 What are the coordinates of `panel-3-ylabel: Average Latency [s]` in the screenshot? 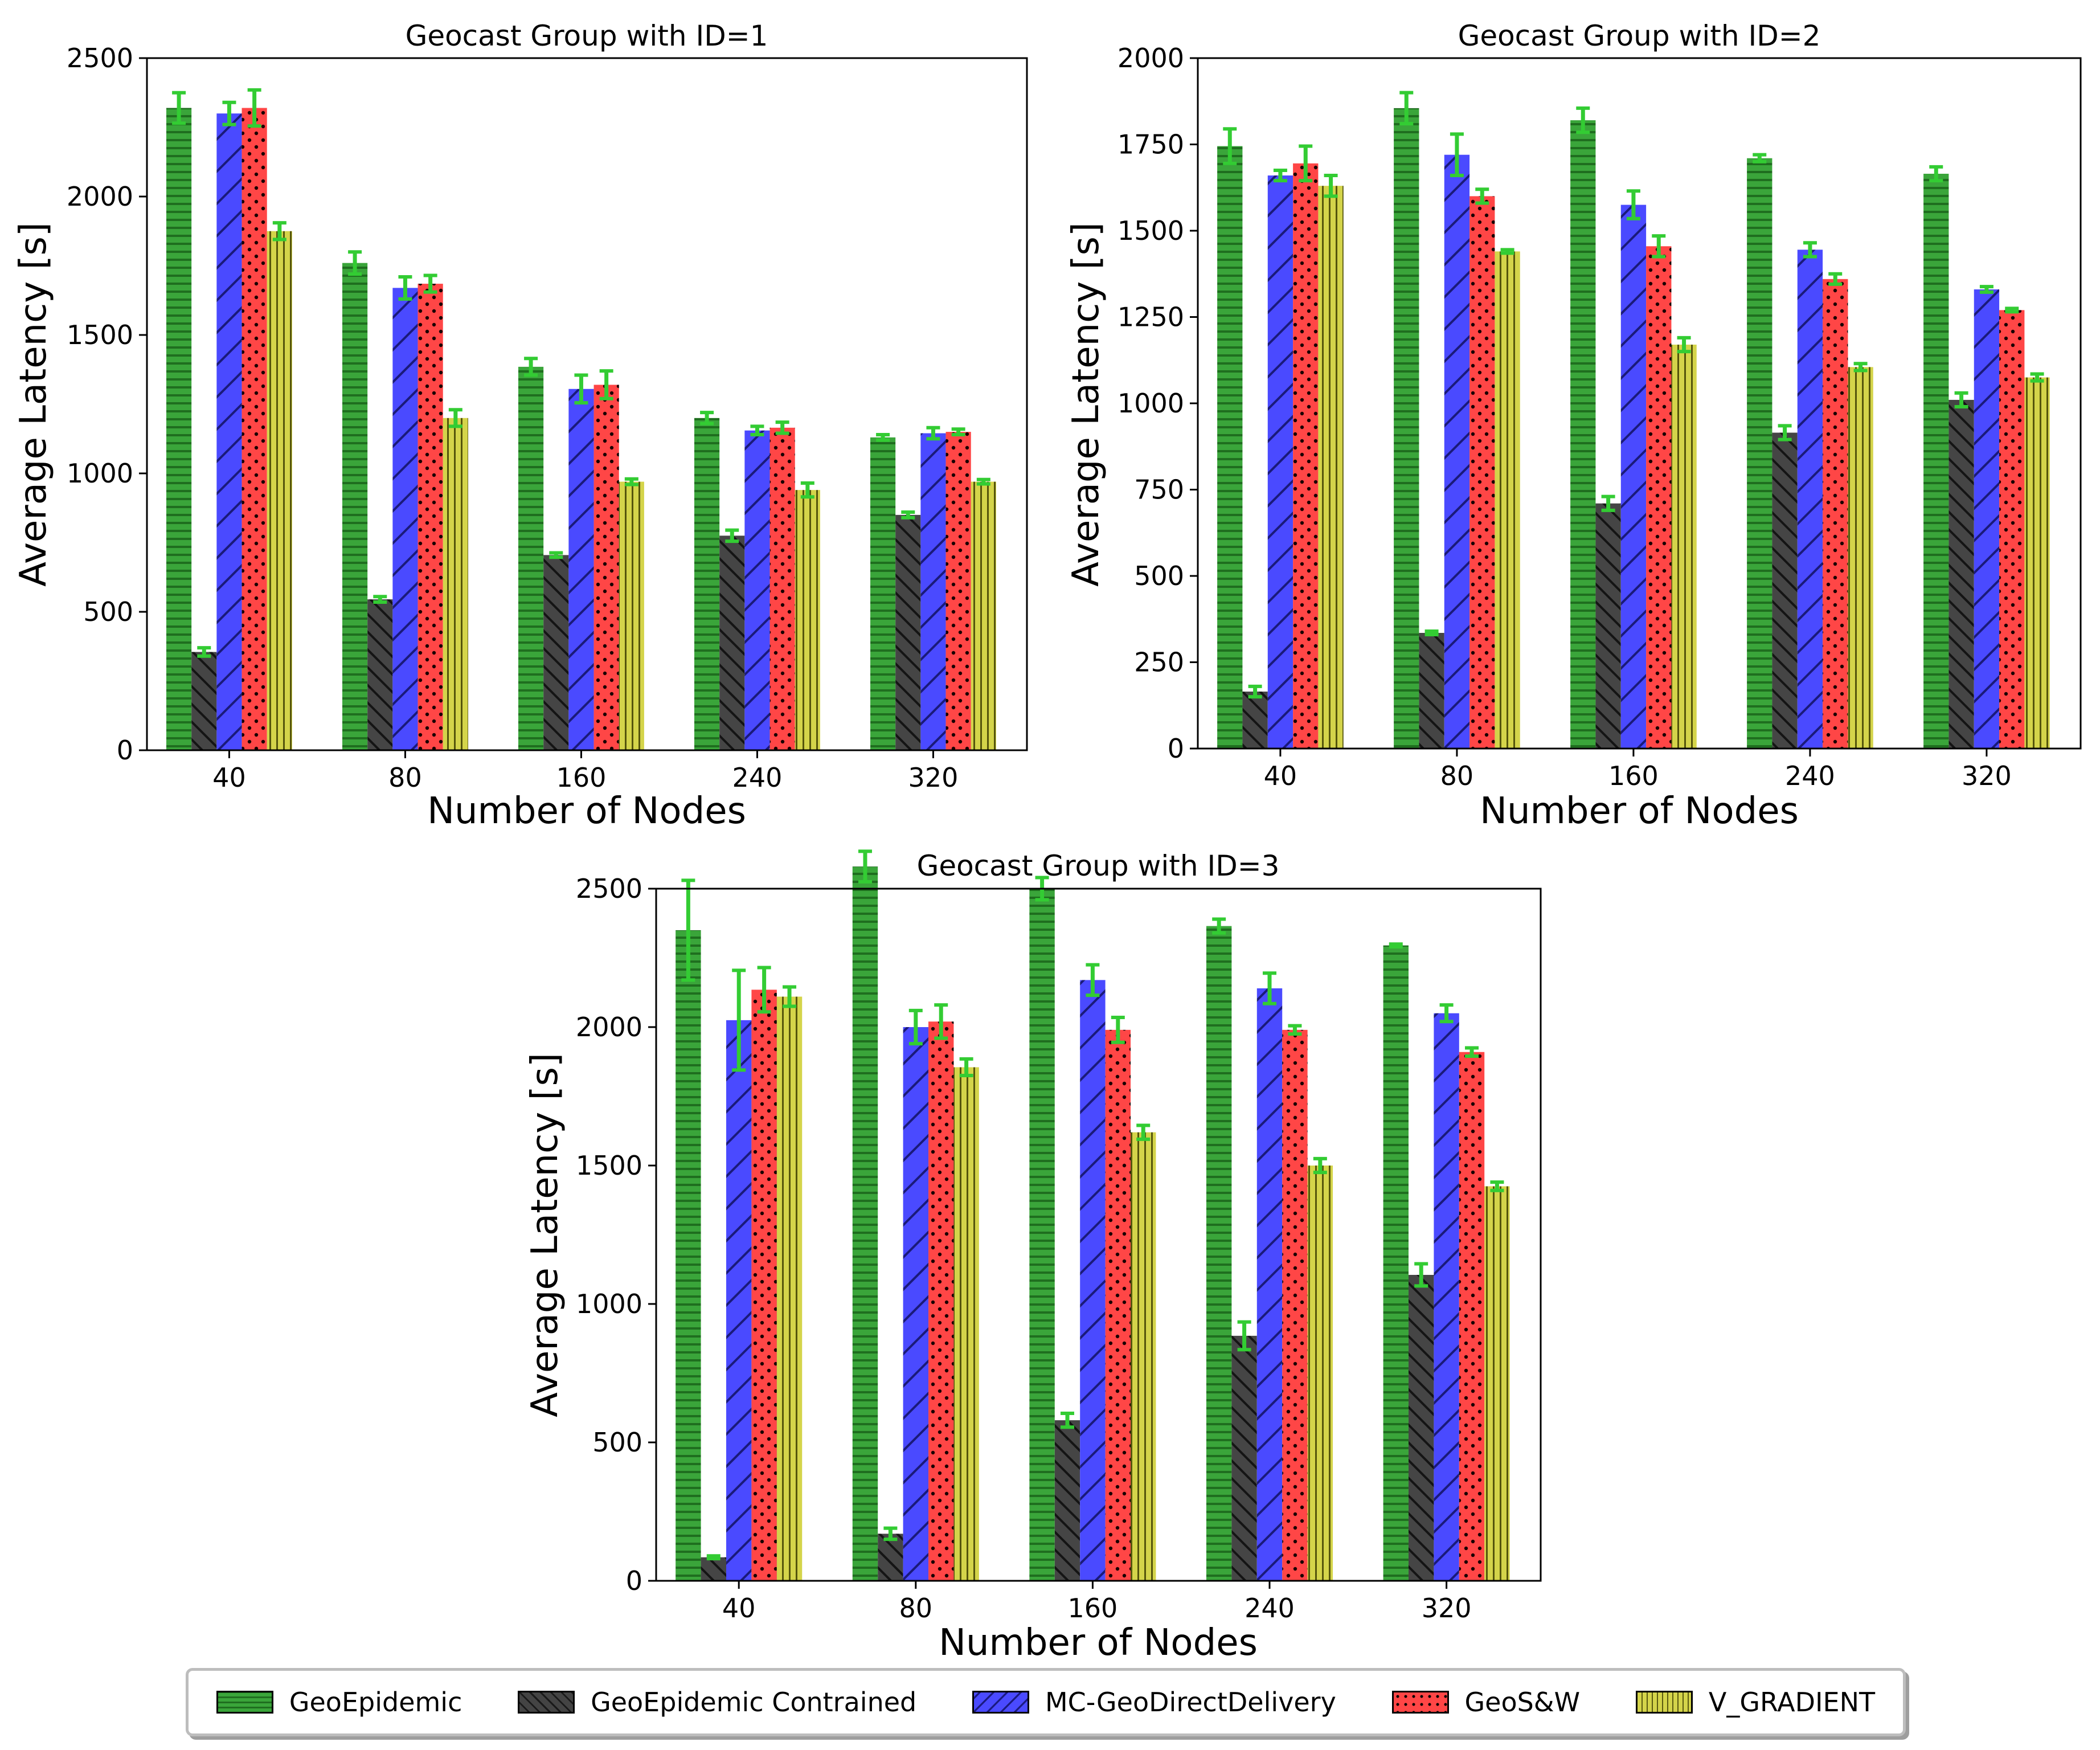 It's located at (545, 1235).